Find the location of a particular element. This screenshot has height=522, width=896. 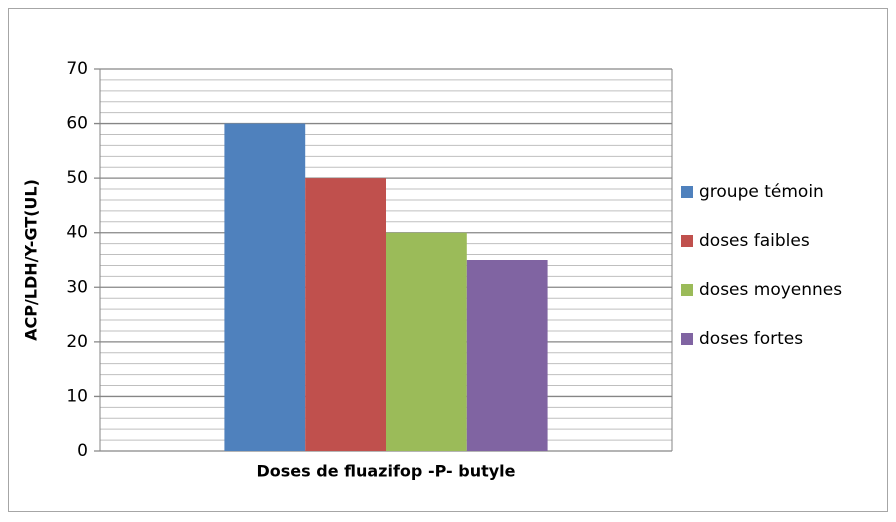

y-tick-label: 20 is located at coordinates (77, 342).